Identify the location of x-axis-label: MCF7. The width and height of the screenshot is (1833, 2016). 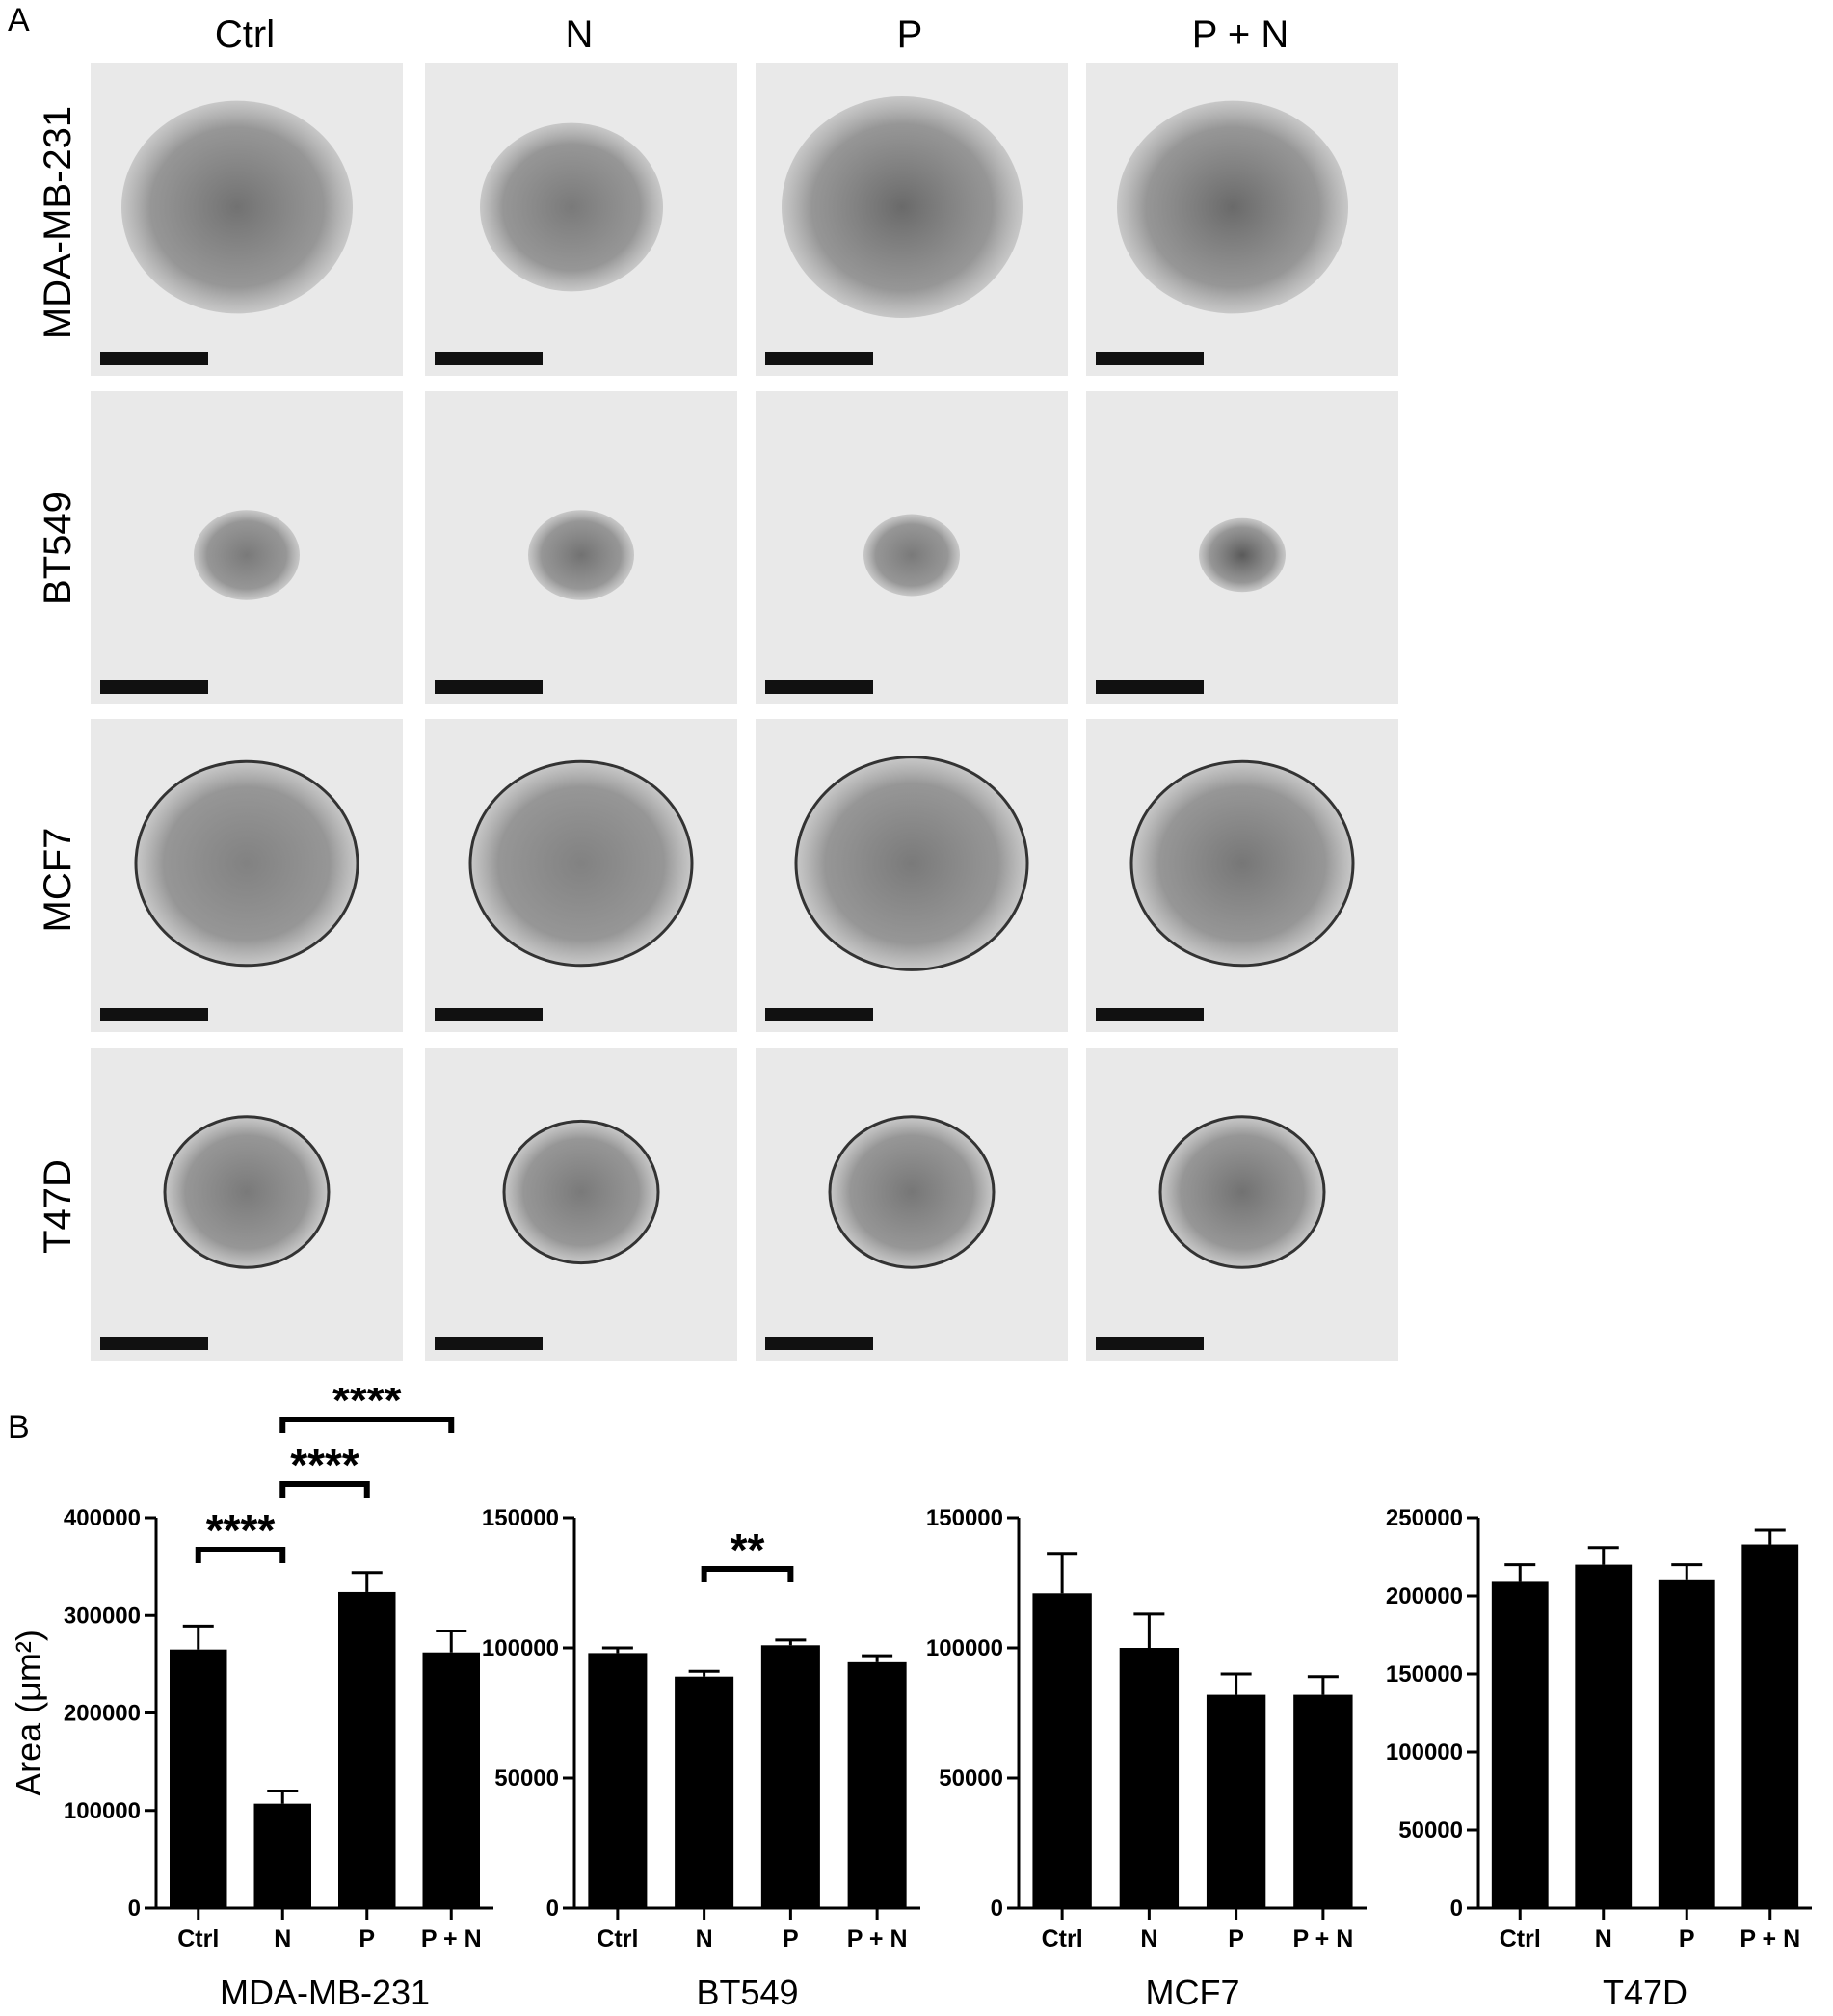
(1193, 1993).